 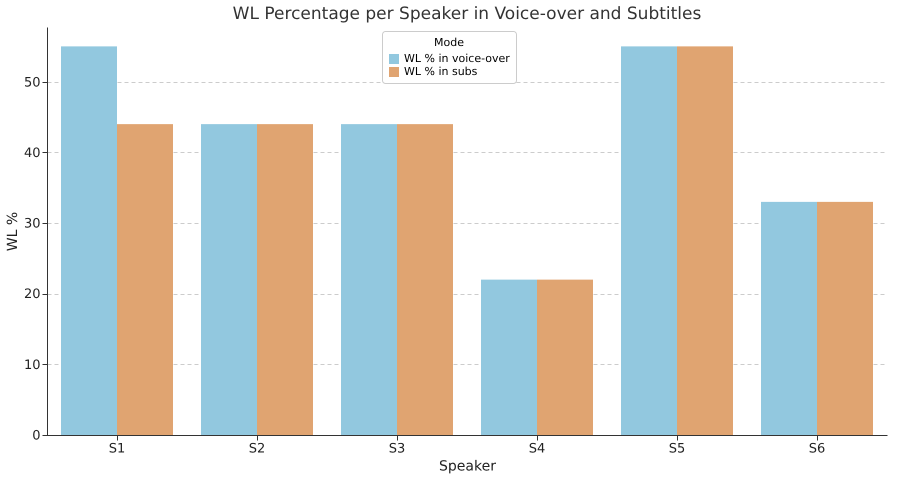 What do you see at coordinates (457, 58) in the screenshot?
I see `legend-label: WL % in voice-over` at bounding box center [457, 58].